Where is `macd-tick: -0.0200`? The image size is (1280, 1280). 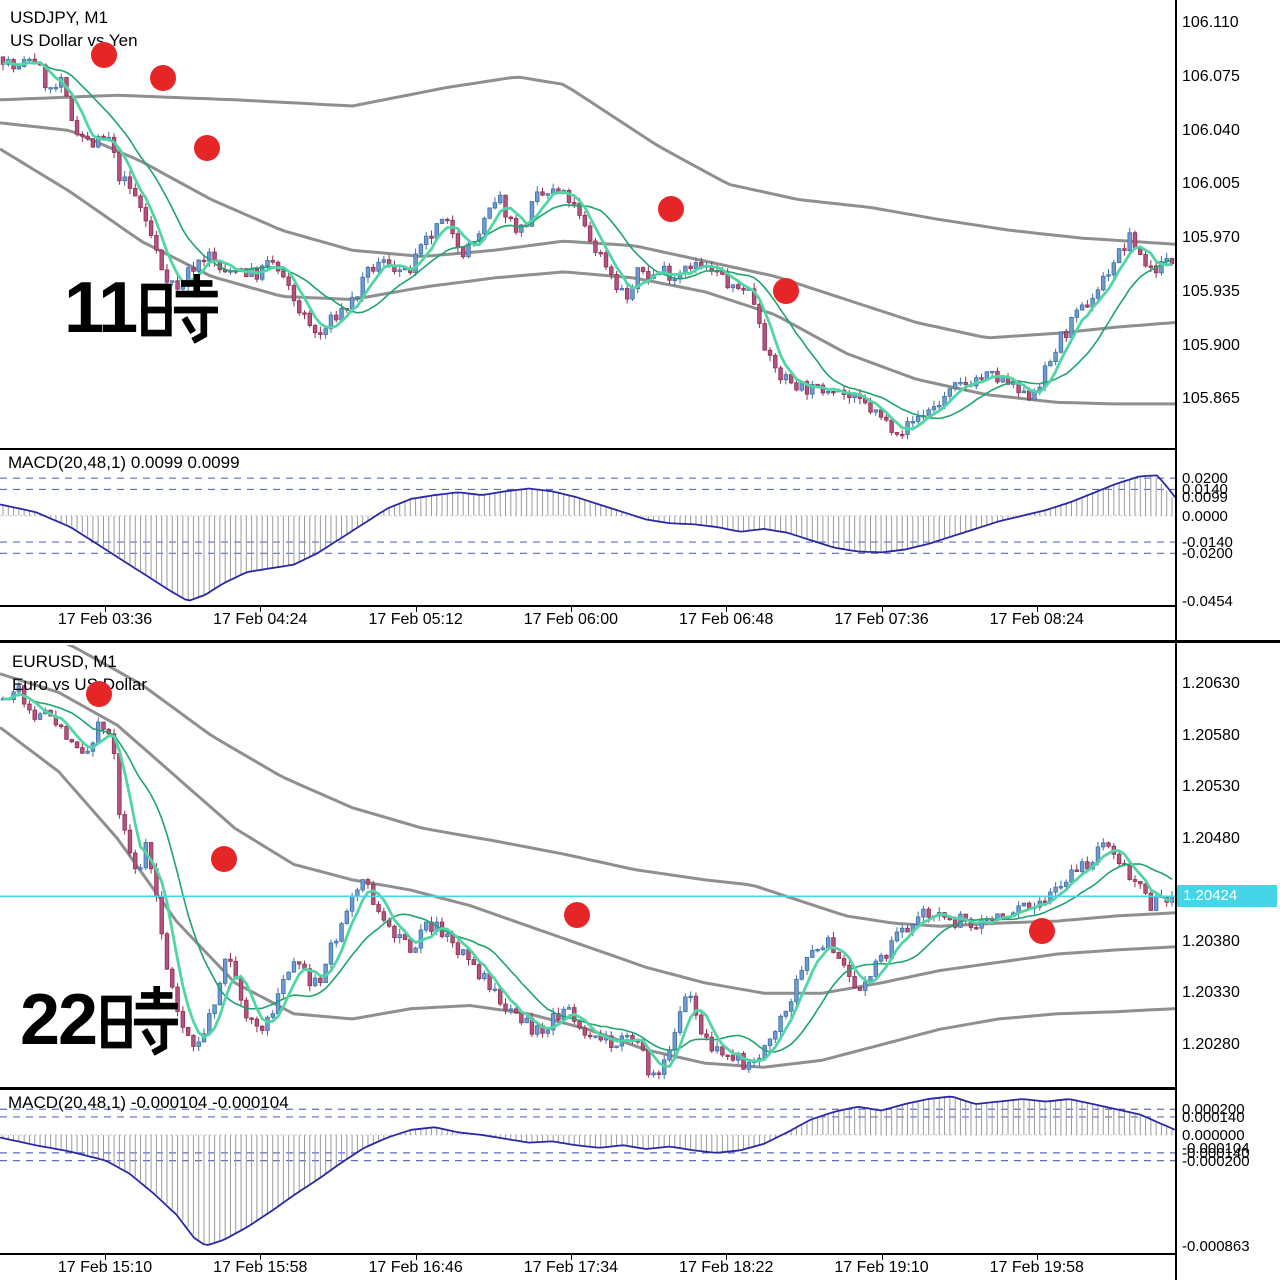 macd-tick: -0.0200 is located at coordinates (1207, 554).